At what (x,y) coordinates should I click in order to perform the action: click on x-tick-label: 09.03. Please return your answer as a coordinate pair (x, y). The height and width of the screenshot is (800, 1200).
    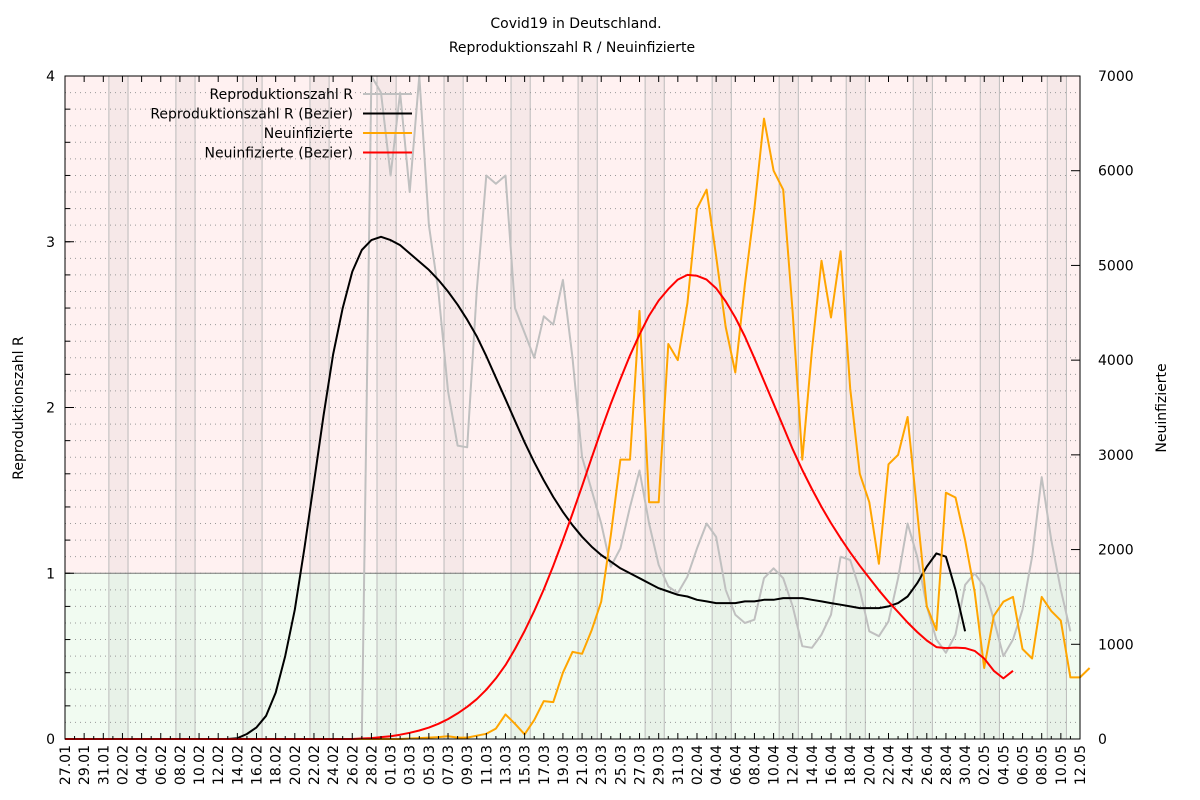
    Looking at the image, I should click on (468, 765).